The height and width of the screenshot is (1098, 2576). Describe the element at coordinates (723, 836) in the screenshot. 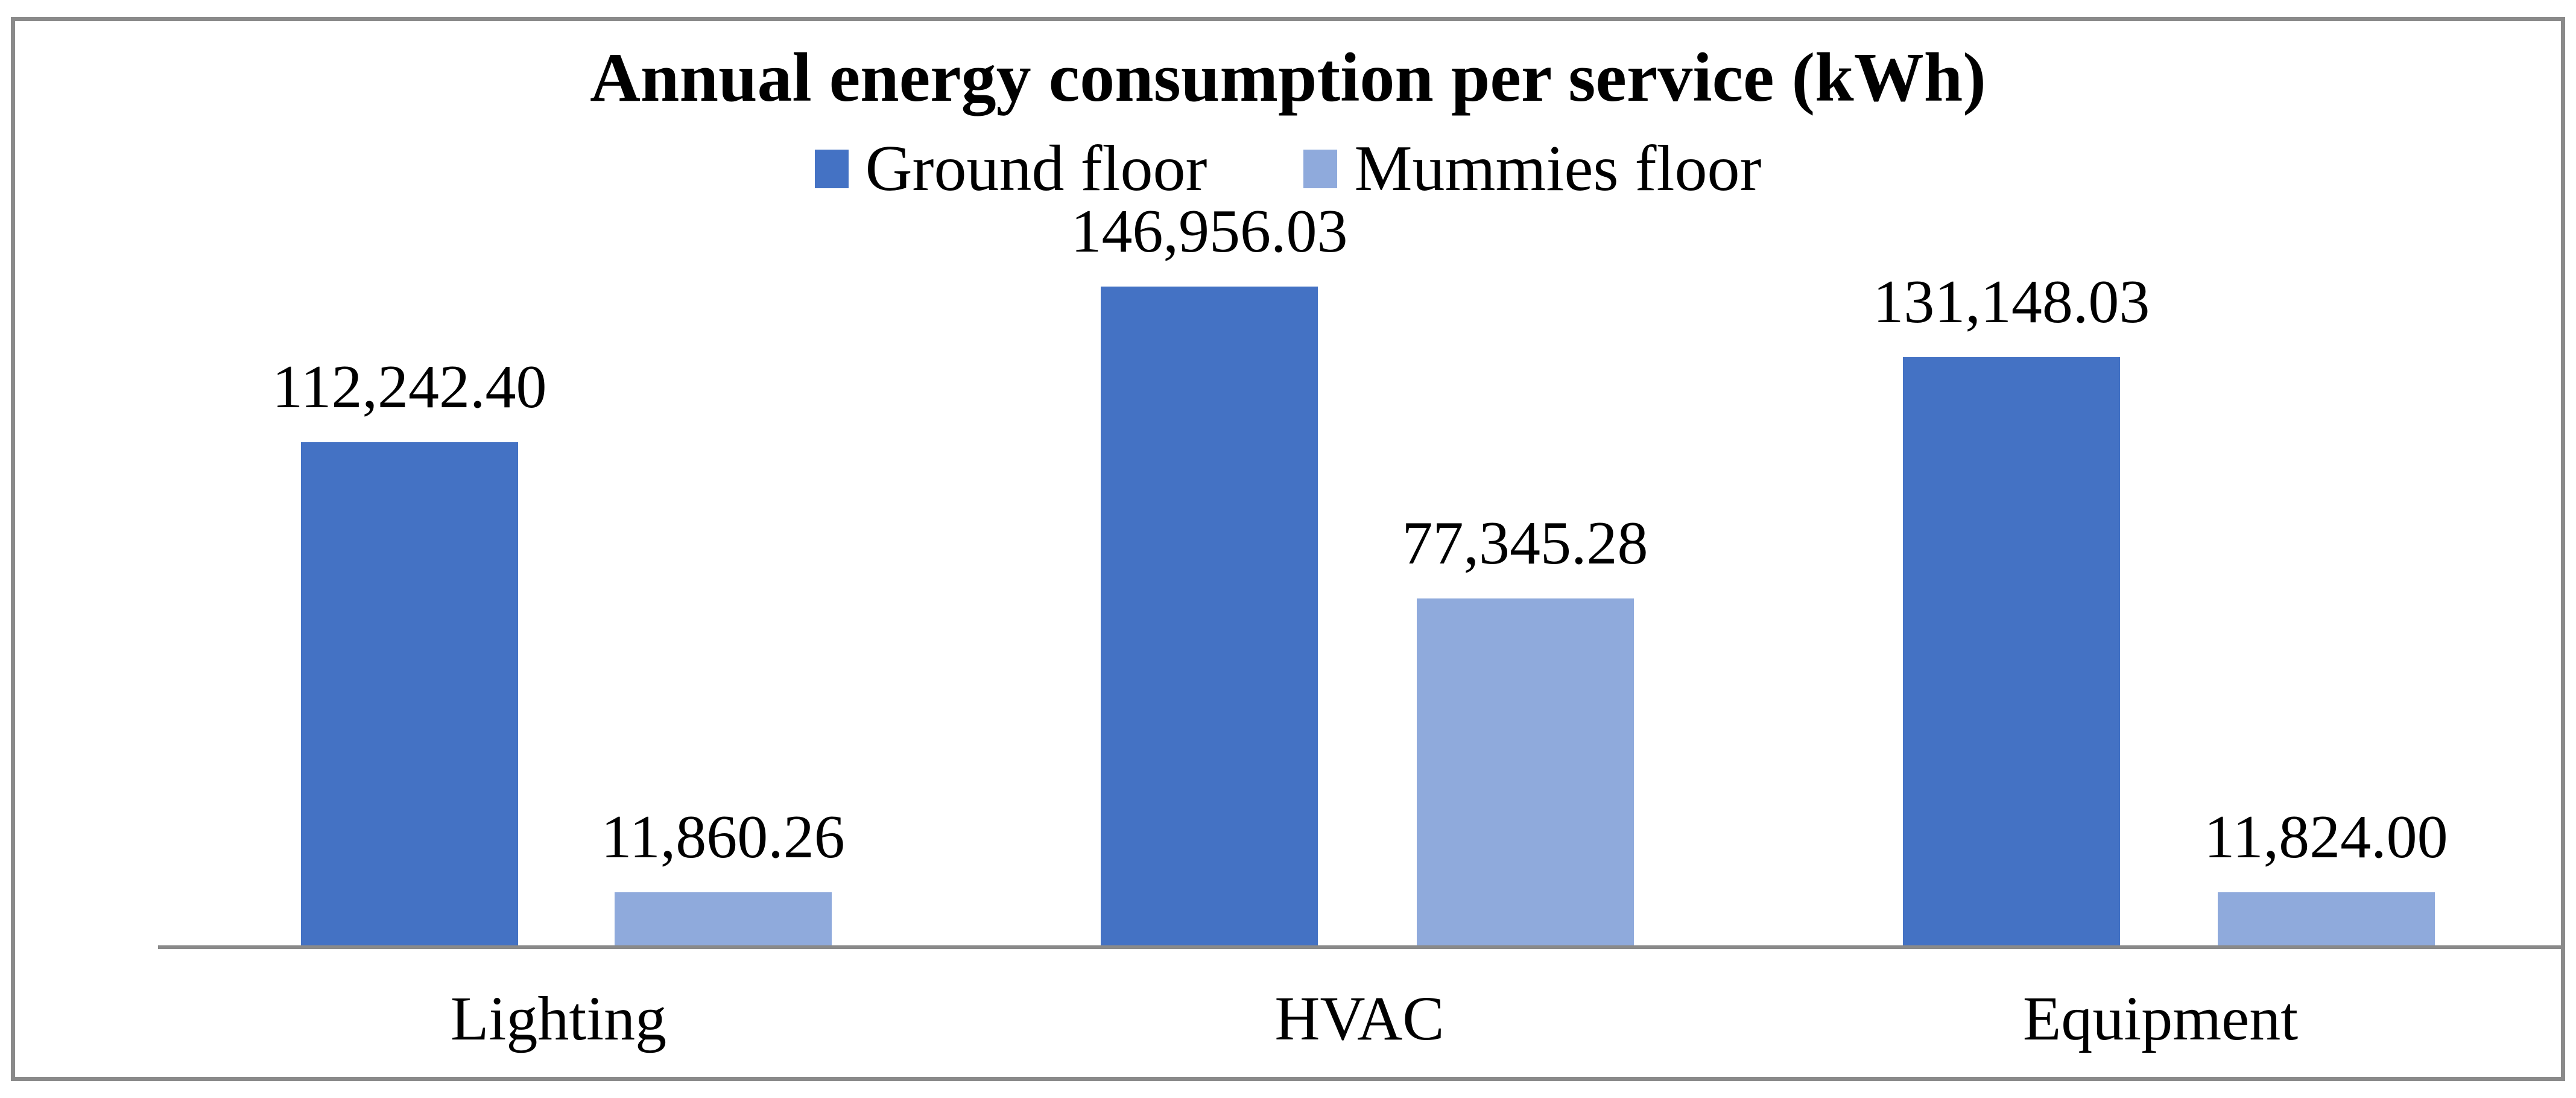

I see `data-label-lighting-mummies: 11,860.26` at that location.